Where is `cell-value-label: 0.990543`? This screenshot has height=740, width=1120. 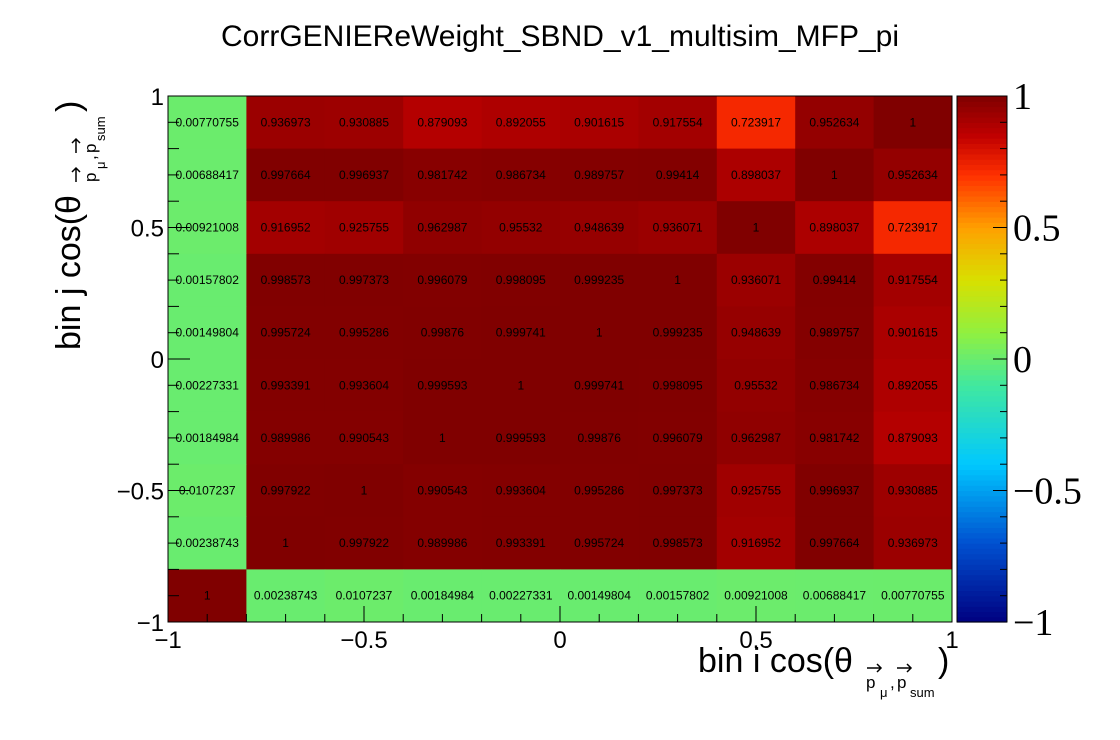
cell-value-label: 0.990543 is located at coordinates (364, 438).